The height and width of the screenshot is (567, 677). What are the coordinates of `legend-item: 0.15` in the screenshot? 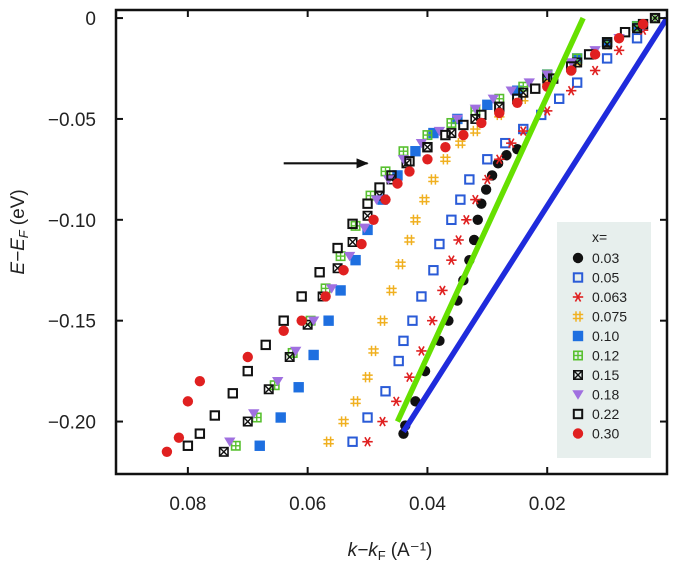 It's located at (595, 375).